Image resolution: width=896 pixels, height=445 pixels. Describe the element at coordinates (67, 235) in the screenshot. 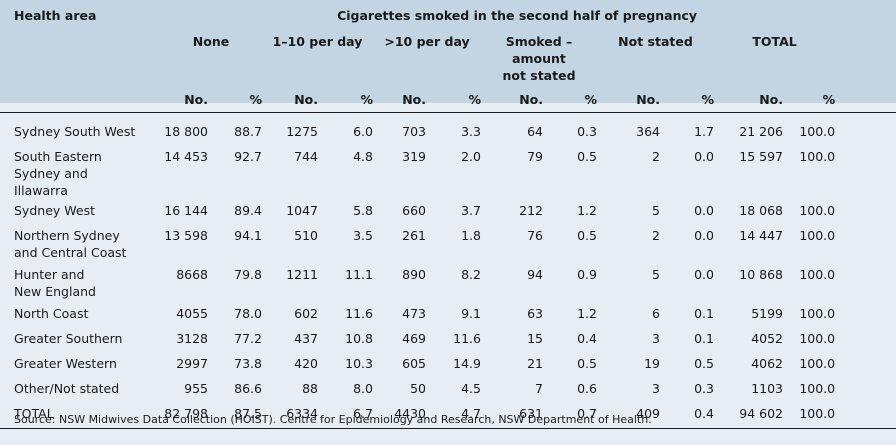

I see `health-area-label: Northern Sydney` at that location.